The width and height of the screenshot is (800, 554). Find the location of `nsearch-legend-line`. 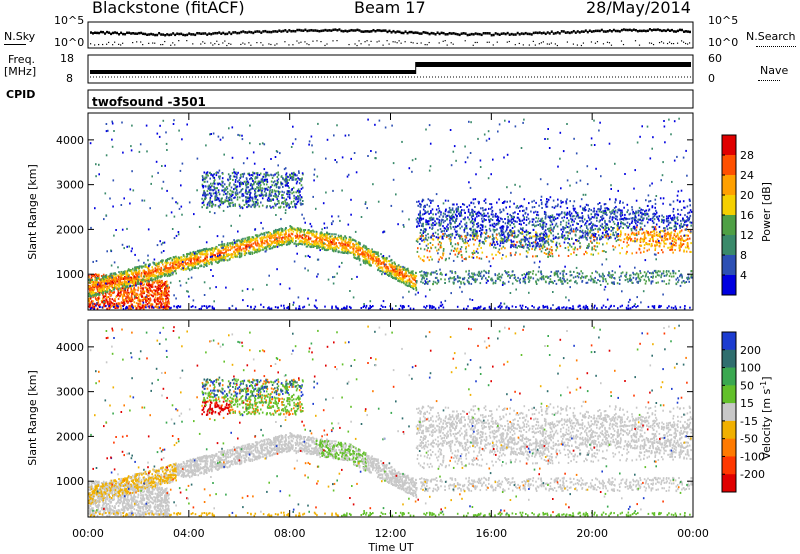

nsearch-legend-line is located at coordinates (776, 46).